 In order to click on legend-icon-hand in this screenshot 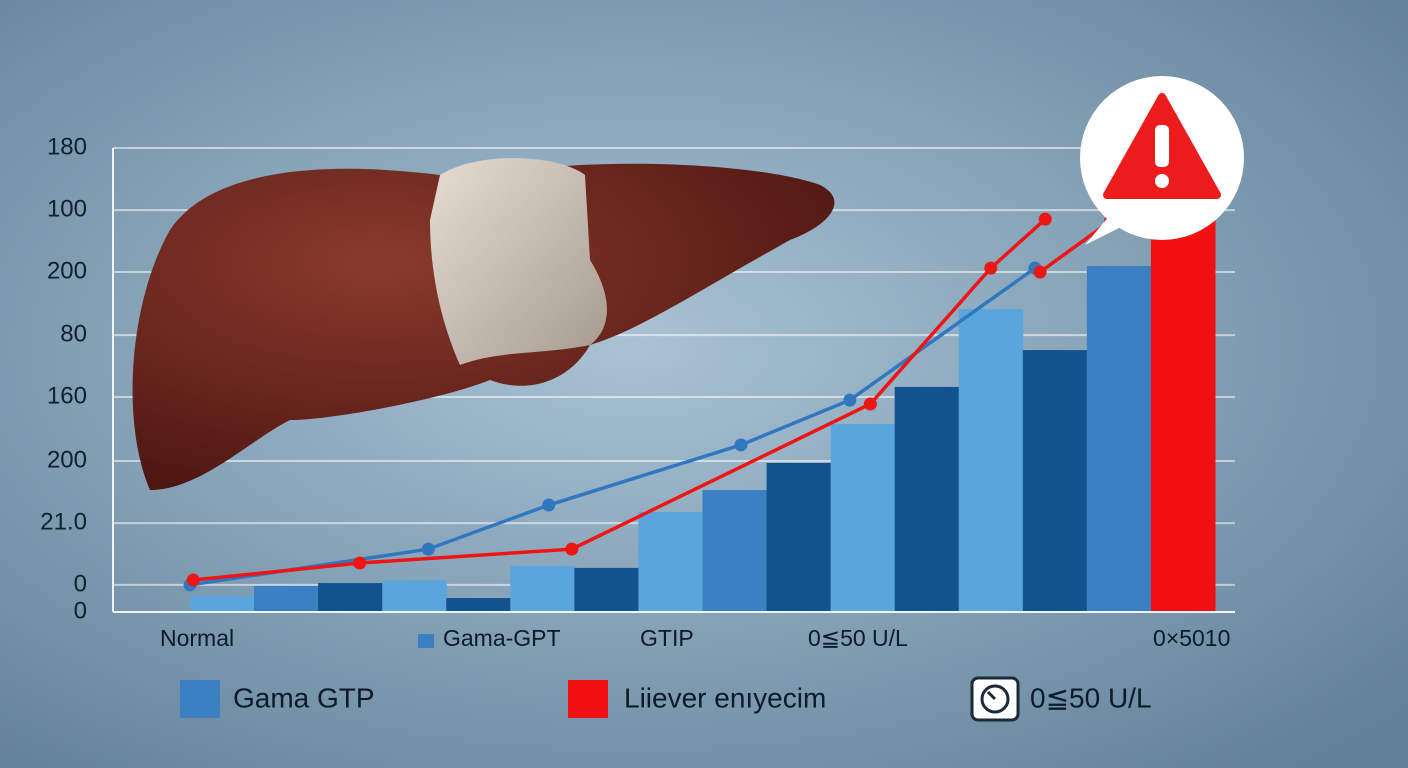, I will do `click(991, 695)`.